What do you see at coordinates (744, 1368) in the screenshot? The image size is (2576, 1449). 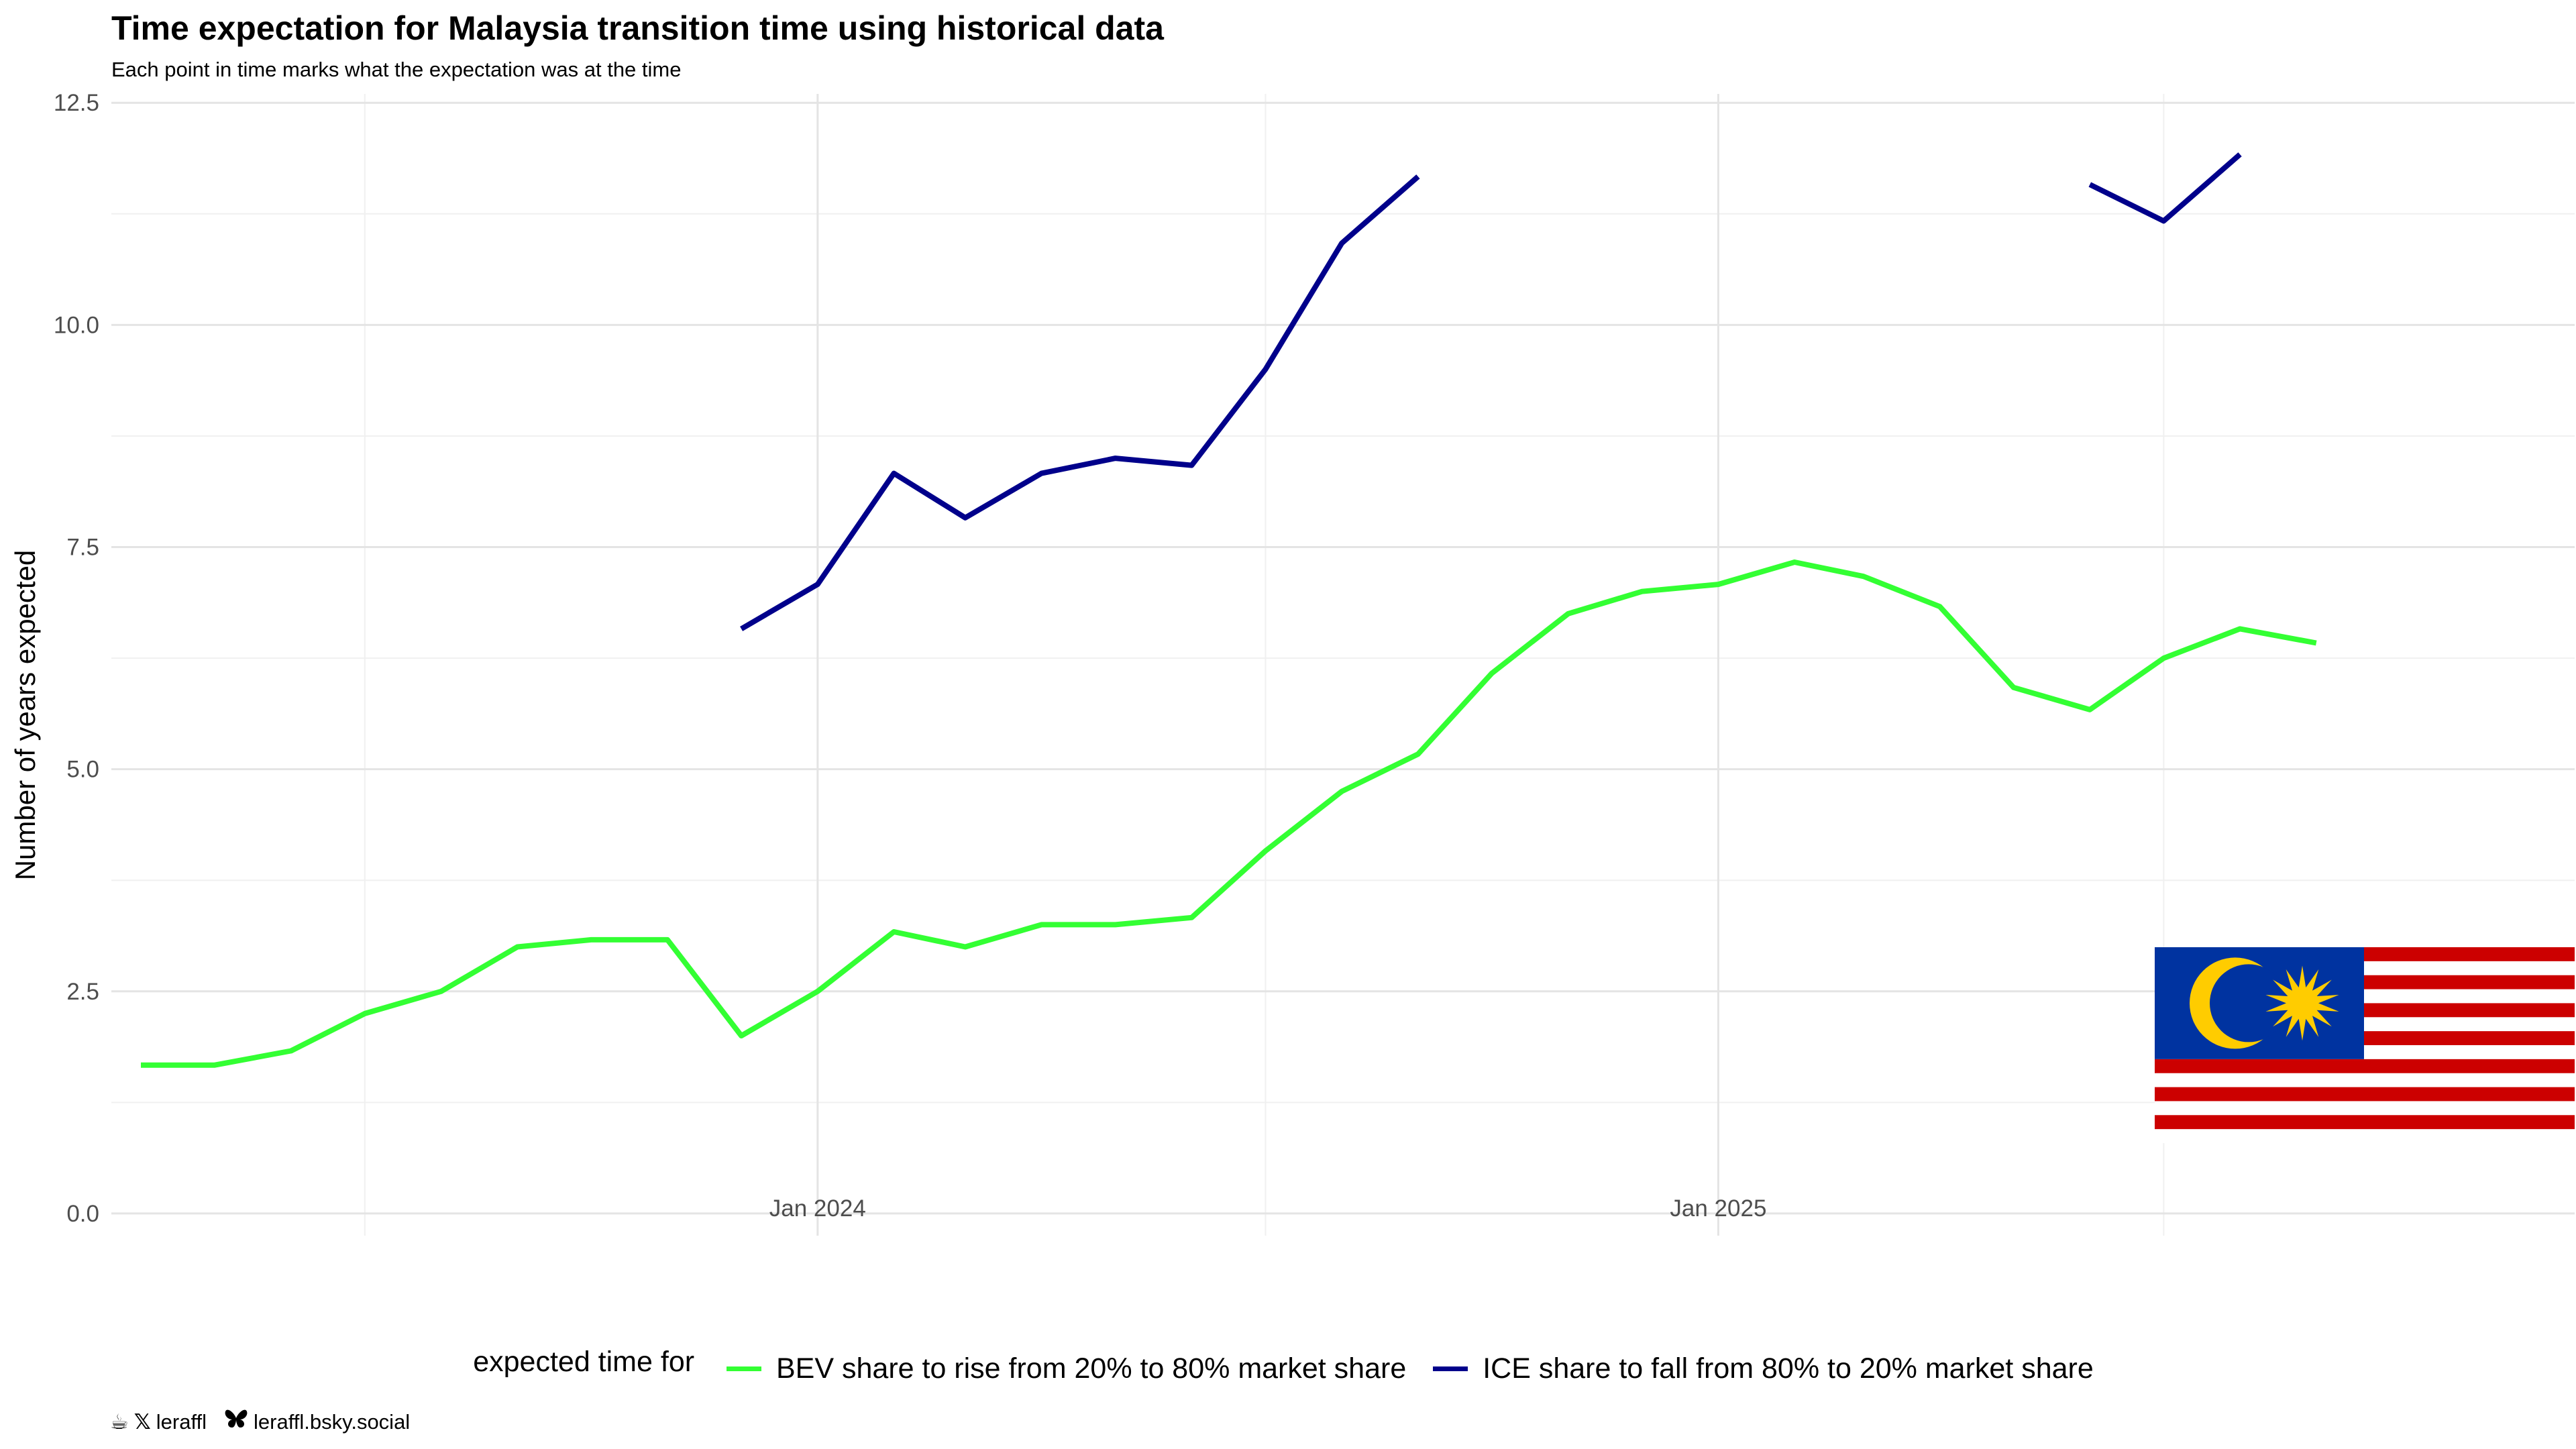 I see `legend-key-bev` at bounding box center [744, 1368].